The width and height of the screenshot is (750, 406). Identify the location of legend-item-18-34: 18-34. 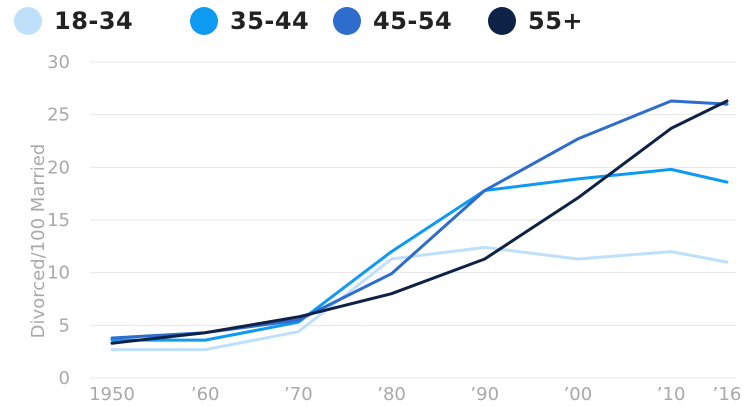
(73, 21).